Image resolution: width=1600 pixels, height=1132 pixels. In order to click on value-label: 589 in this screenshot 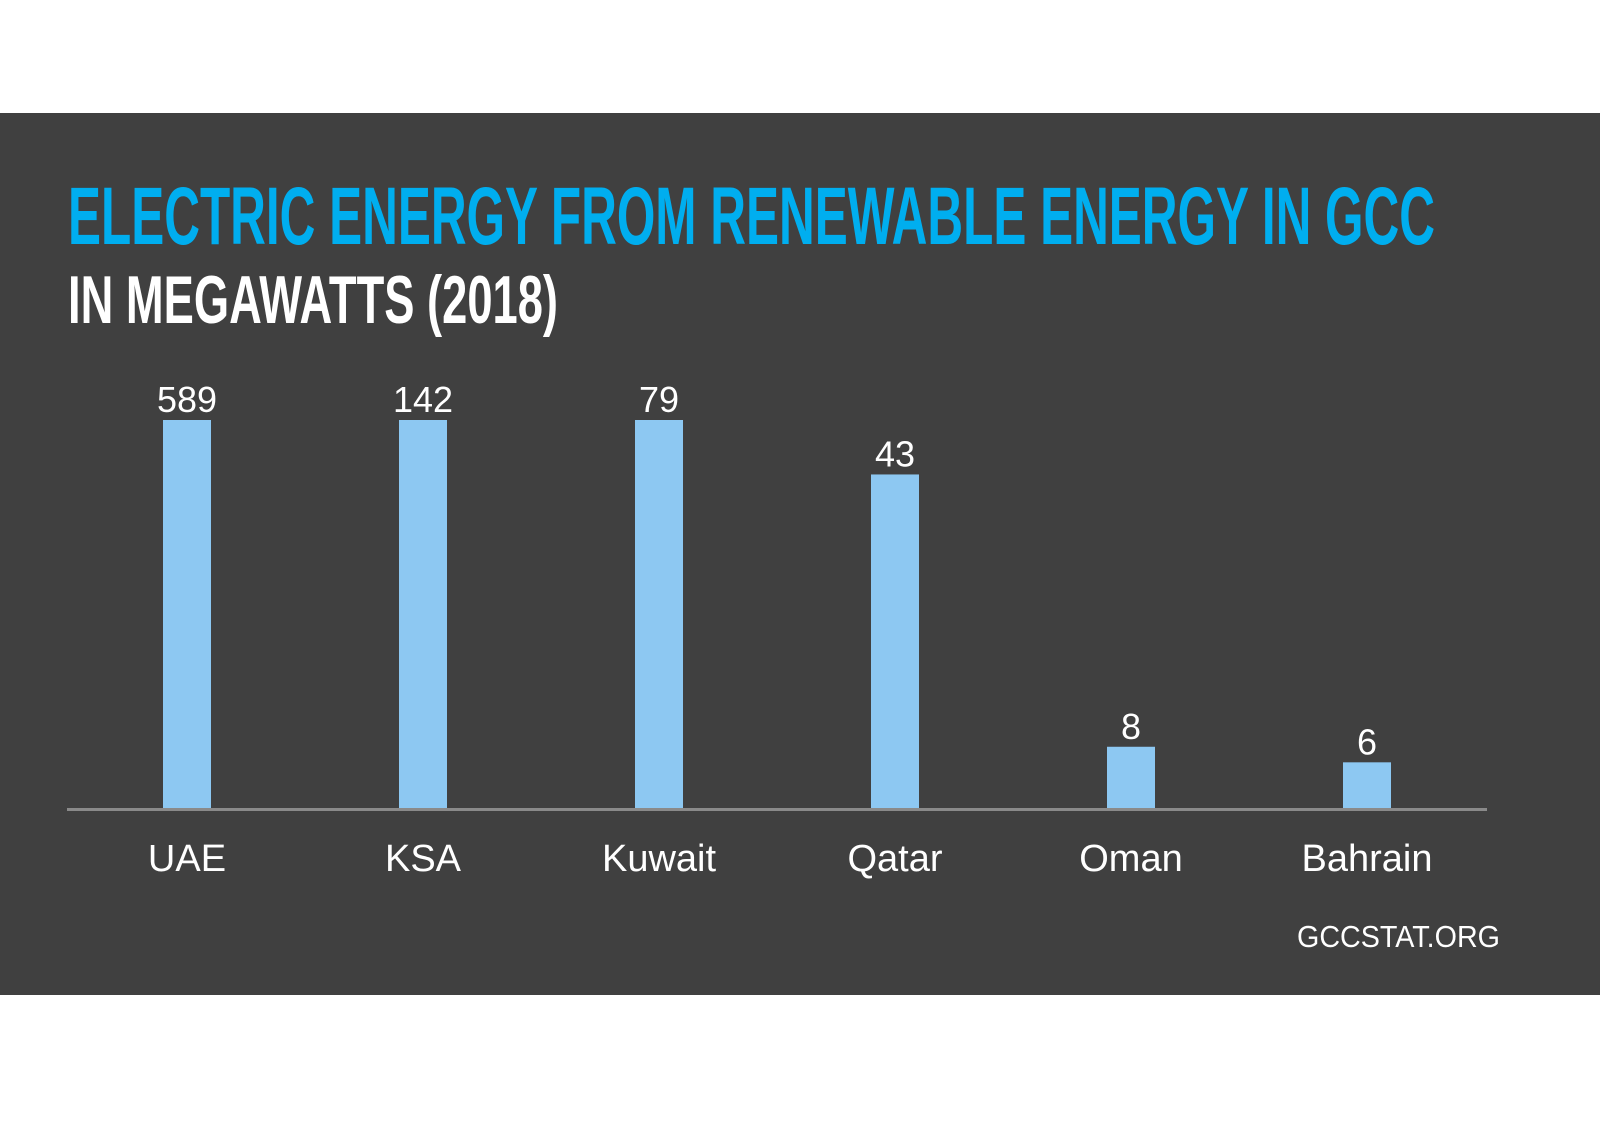, I will do `click(187, 399)`.